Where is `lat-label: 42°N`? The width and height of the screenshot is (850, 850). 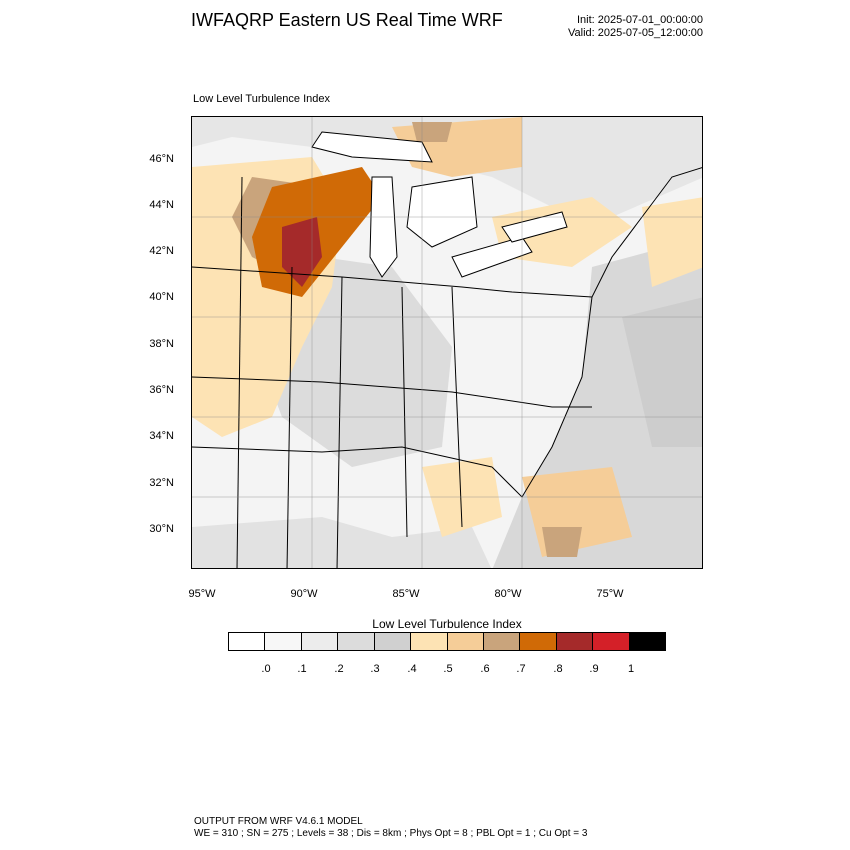
lat-label: 42°N is located at coordinates (161, 251).